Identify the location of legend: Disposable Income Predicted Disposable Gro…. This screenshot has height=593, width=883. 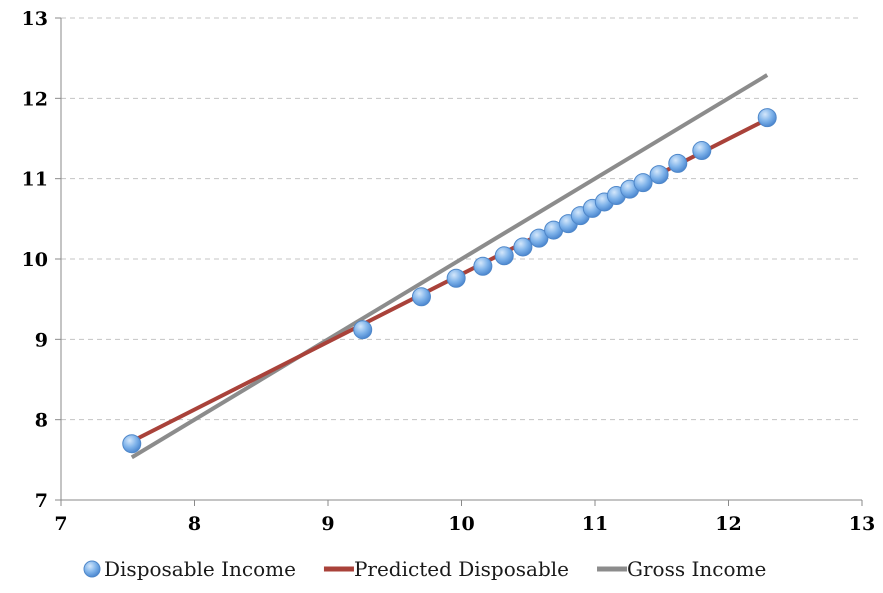
(424, 569).